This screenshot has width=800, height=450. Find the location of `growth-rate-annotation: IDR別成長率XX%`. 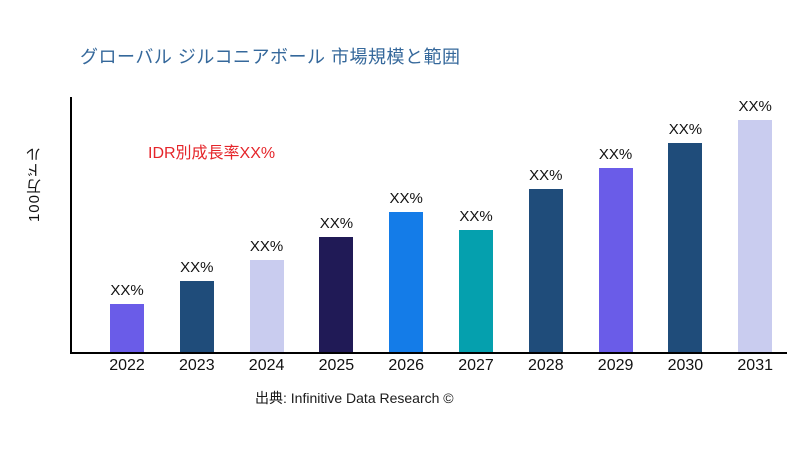

growth-rate-annotation: IDR別成長率XX% is located at coordinates (212, 153).